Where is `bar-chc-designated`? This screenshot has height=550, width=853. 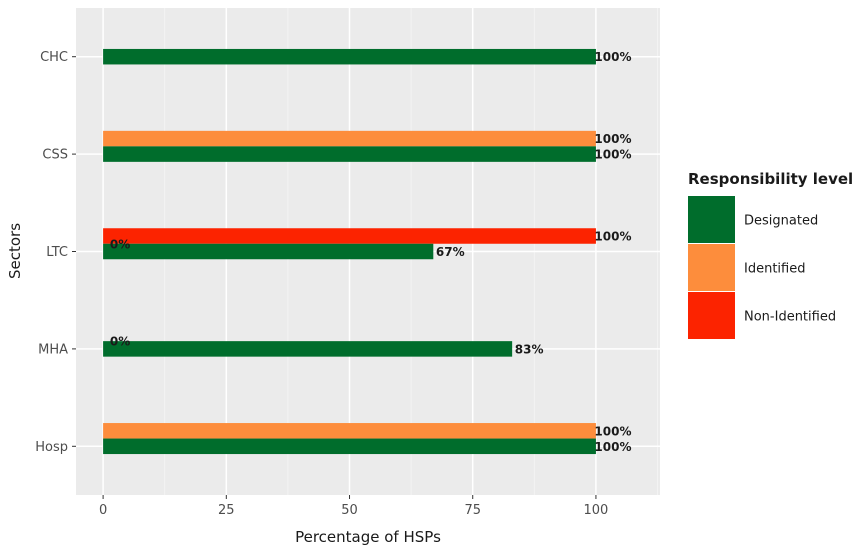 bar-chc-designated is located at coordinates (349, 56).